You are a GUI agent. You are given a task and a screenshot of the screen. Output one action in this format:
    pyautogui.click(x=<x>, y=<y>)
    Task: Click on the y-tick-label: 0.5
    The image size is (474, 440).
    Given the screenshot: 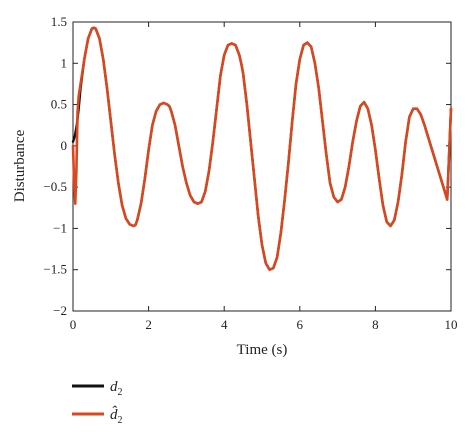 What is the action you would take?
    pyautogui.click(x=59, y=104)
    